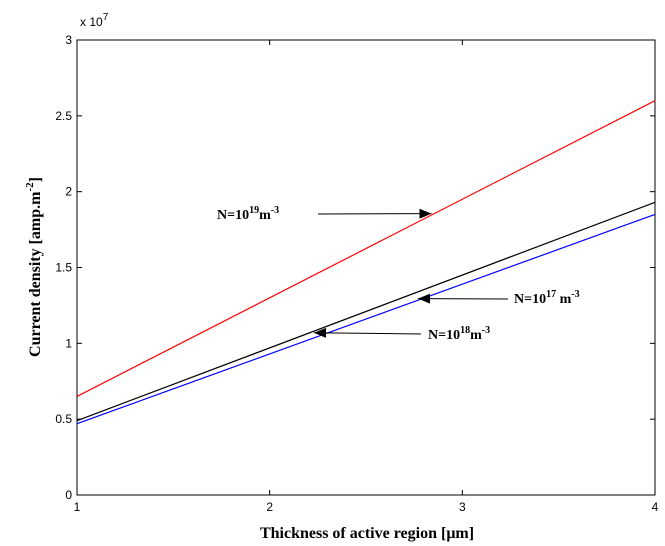 The height and width of the screenshot is (546, 665). Describe the element at coordinates (459, 334) in the screenshot. I see `annotation-label: N=1018m-3` at that location.